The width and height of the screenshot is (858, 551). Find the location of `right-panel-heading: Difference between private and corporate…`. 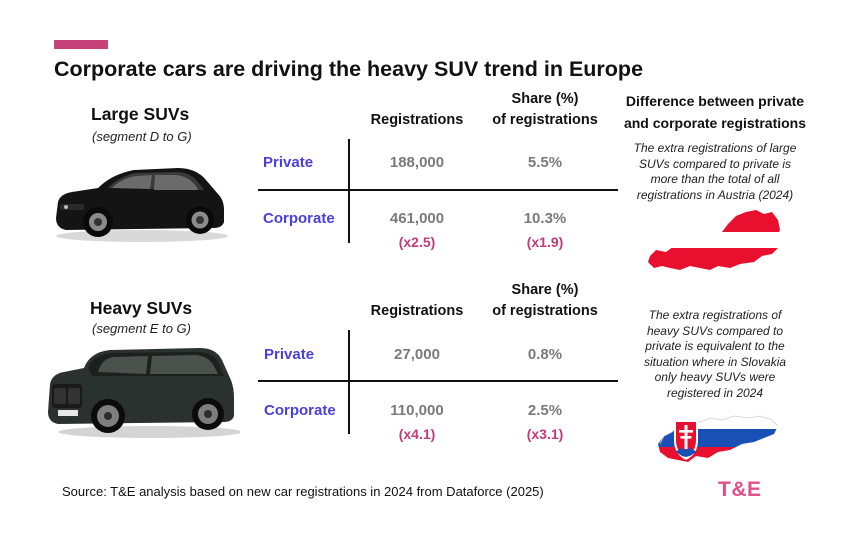

right-panel-heading: Difference between private and corporate… is located at coordinates (715, 112).